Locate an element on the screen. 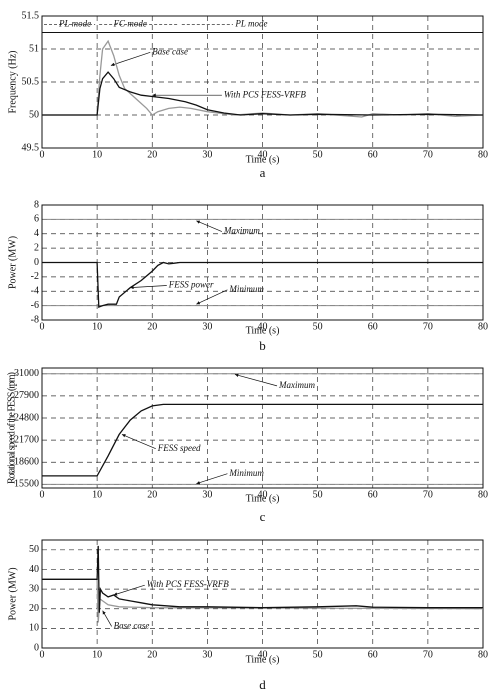  caption: b is located at coordinates (262, 345).